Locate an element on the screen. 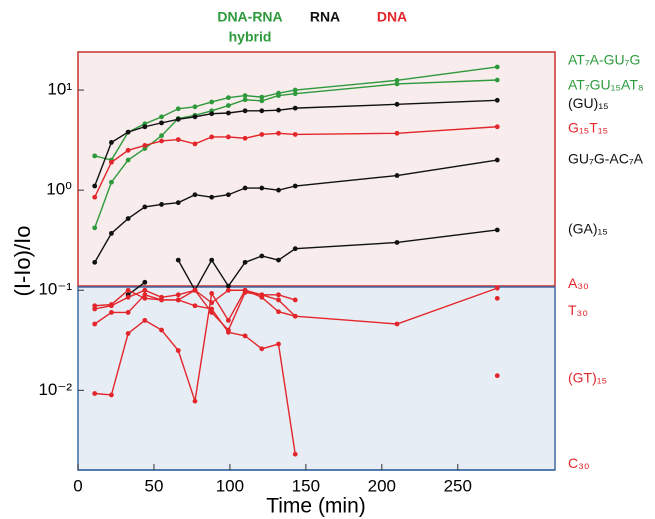  series-label: (GA)₁₅ is located at coordinates (588, 229).